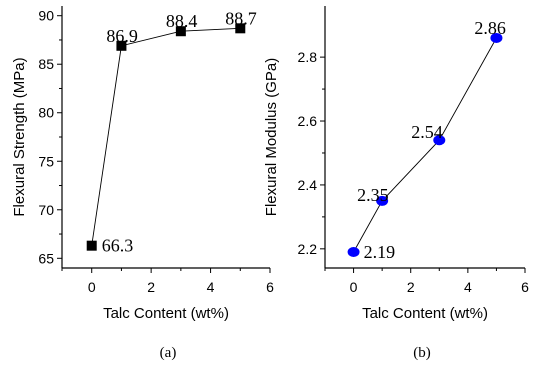  I want to click on data-label-b: 2.35, so click(373, 195).